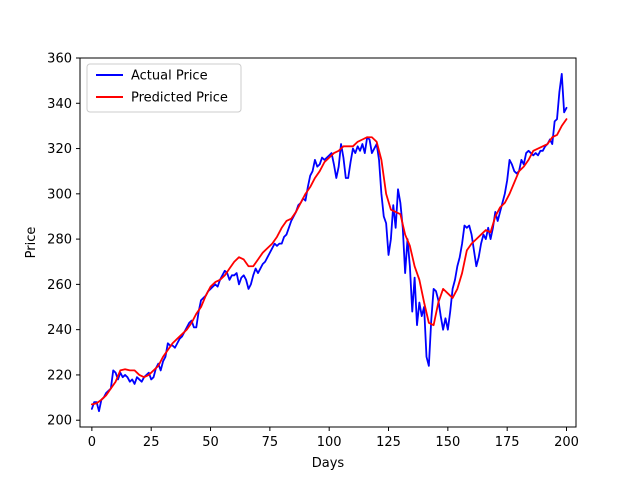 The image size is (640, 480). I want to click on legend-box, so click(164, 88).